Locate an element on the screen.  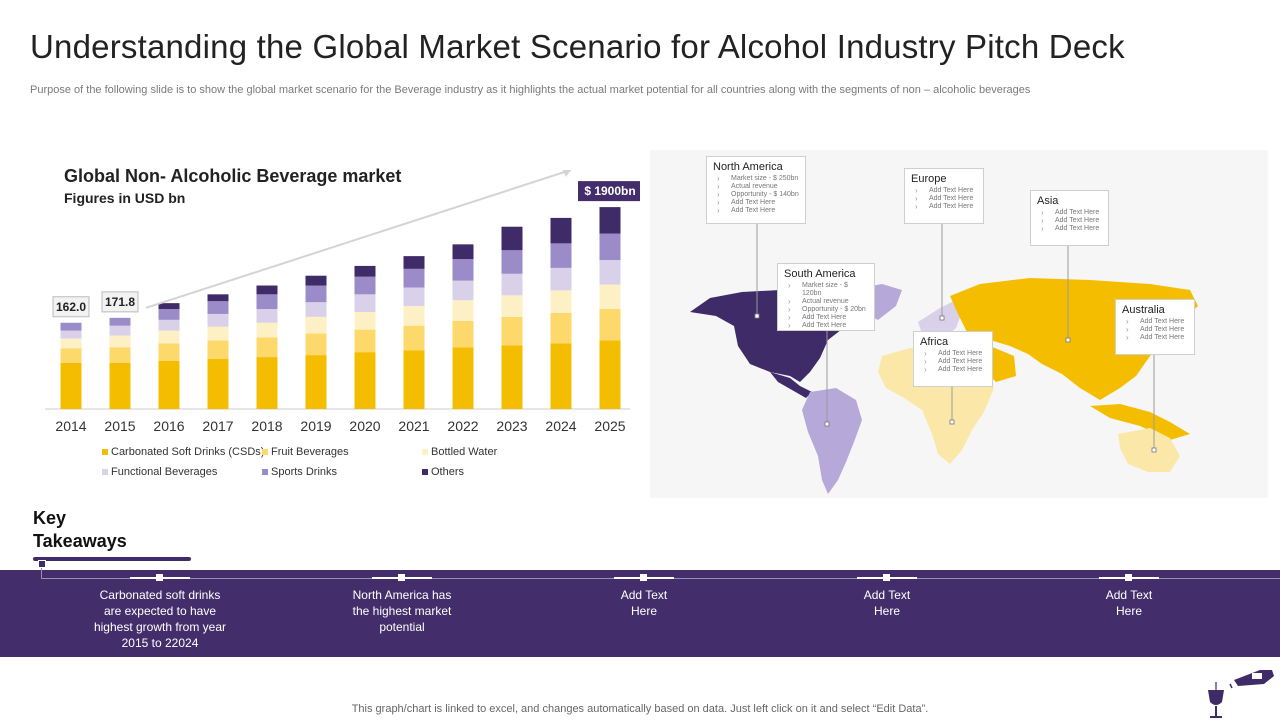
bar-segment-2025-sports-drinks is located at coordinates (610, 247).